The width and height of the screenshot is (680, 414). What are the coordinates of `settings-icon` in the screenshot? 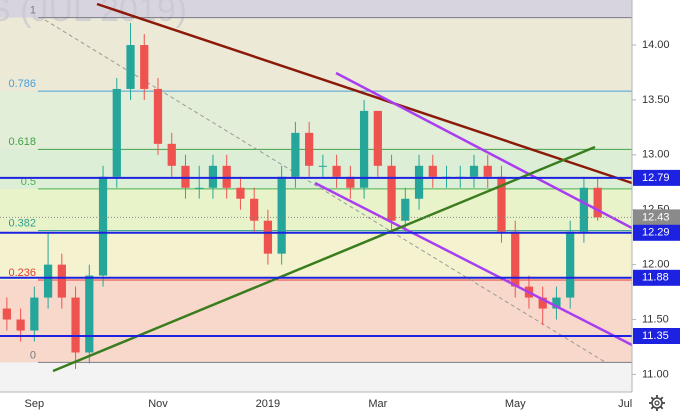 It's located at (657, 403).